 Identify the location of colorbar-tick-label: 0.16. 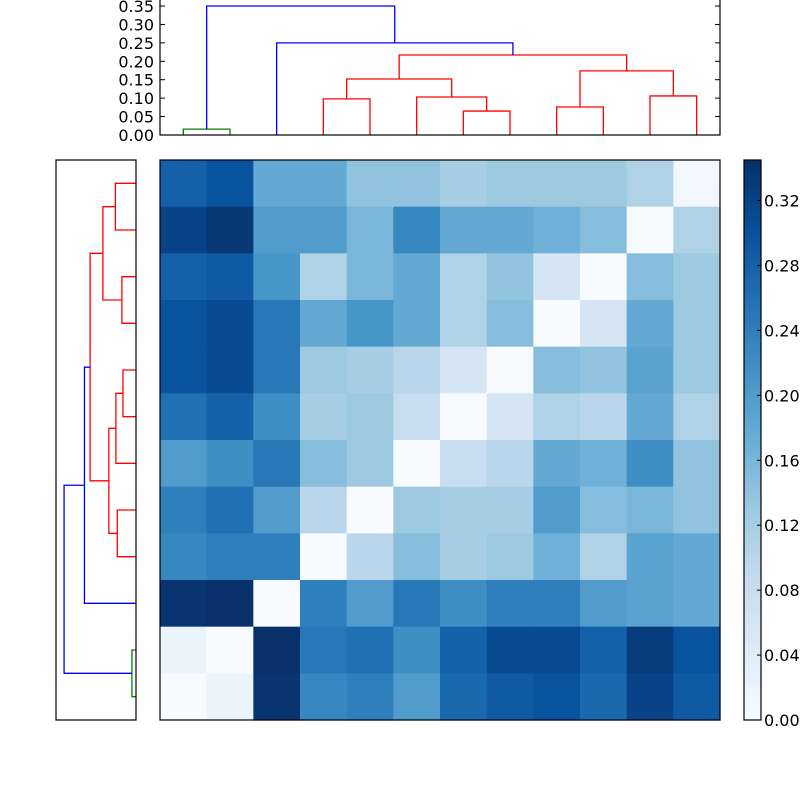
(782, 460).